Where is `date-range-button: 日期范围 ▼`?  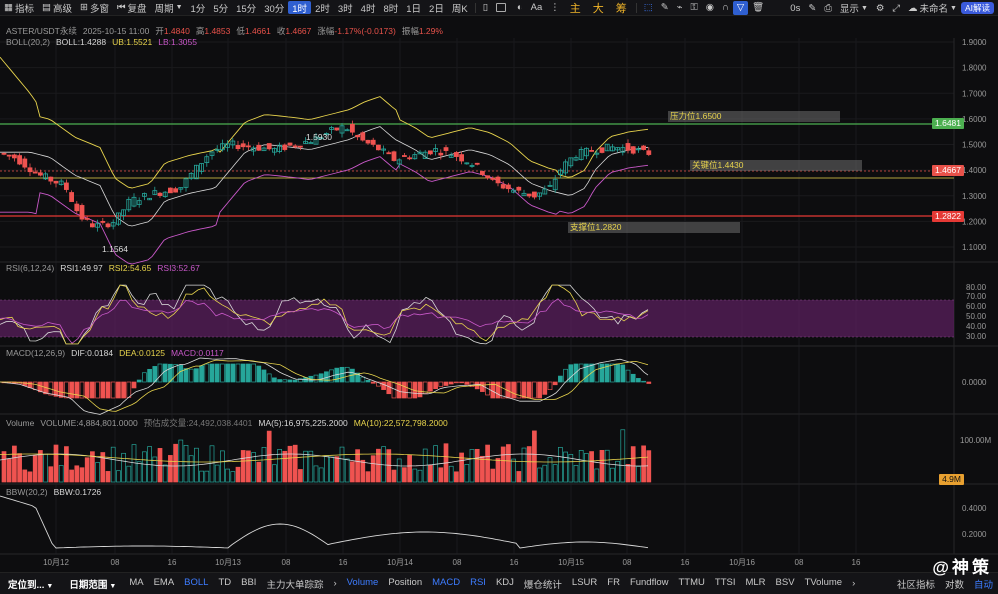
date-range-button: 日期范围 ▼ is located at coordinates (93, 585).